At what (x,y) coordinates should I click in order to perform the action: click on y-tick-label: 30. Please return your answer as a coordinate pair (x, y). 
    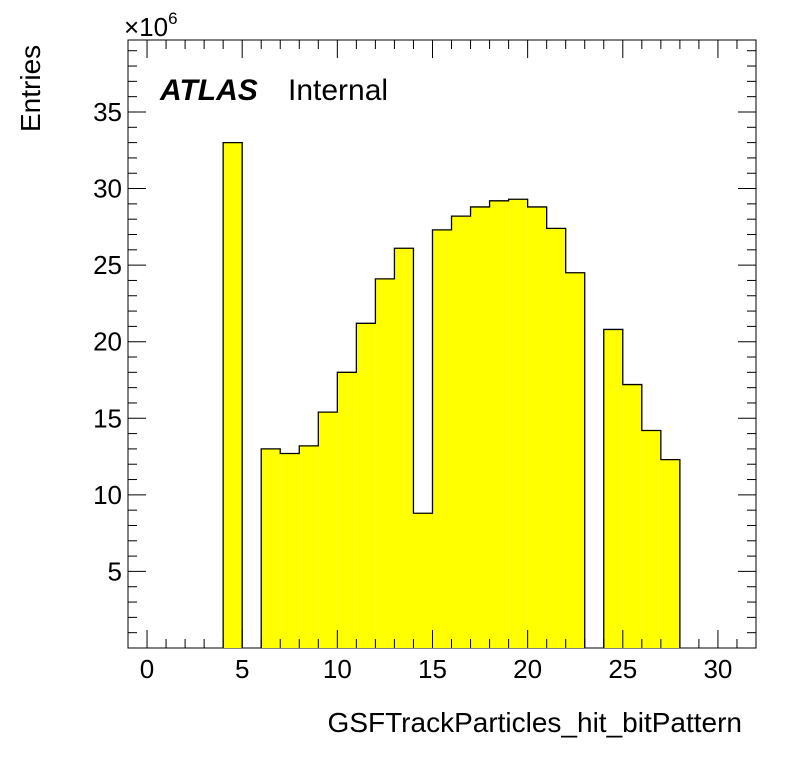
    Looking at the image, I should click on (107, 189).